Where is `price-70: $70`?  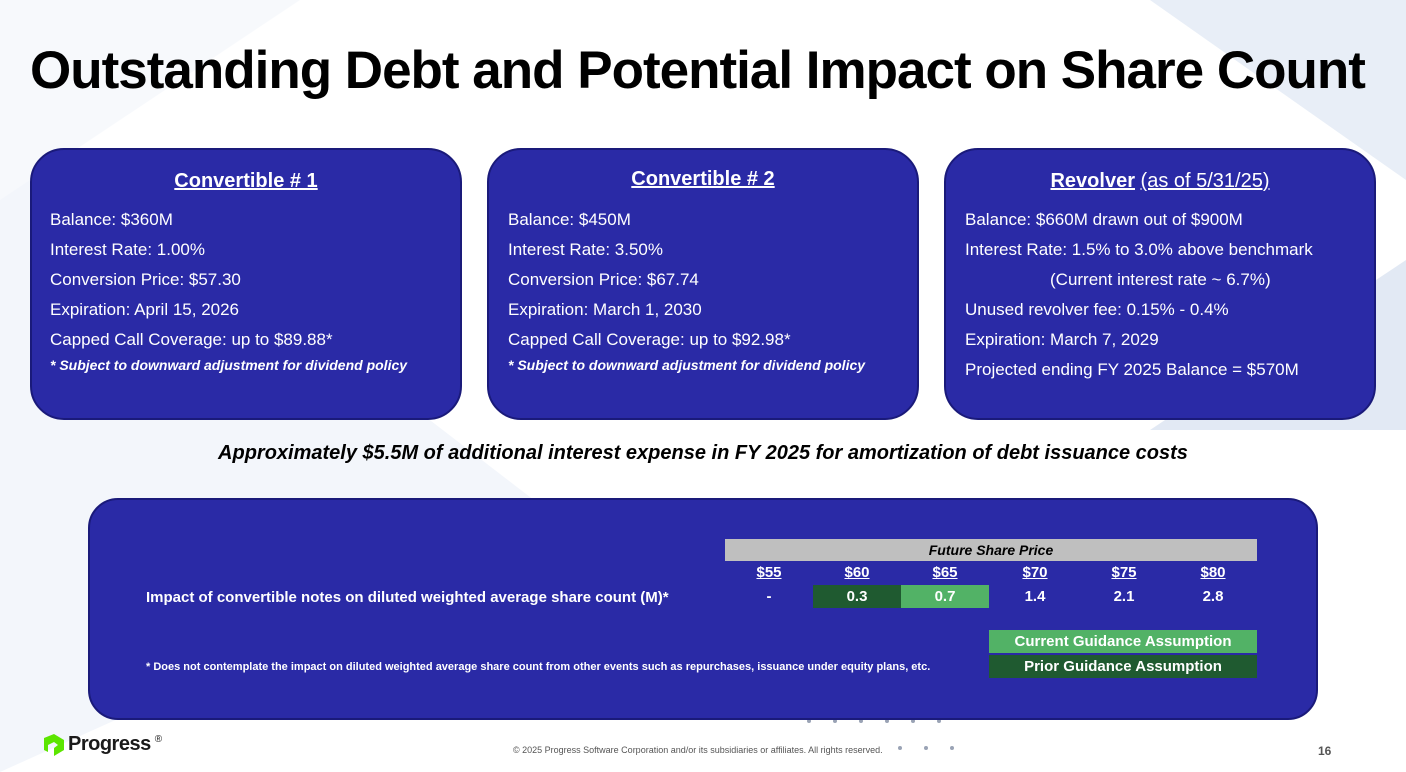
price-70: $70 is located at coordinates (1035, 572).